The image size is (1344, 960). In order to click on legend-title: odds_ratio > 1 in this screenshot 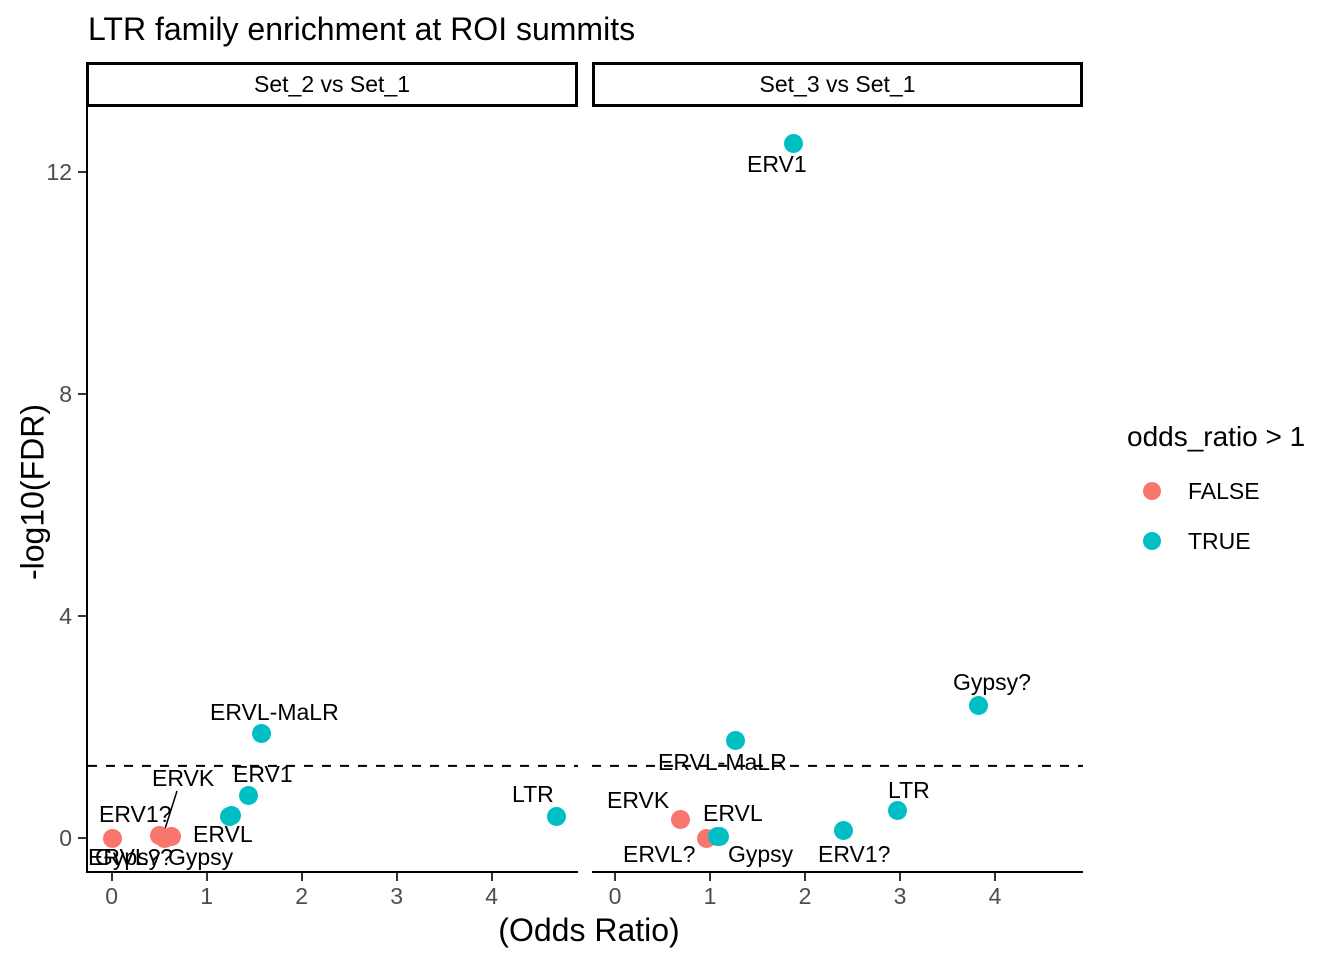, I will do `click(1216, 436)`.